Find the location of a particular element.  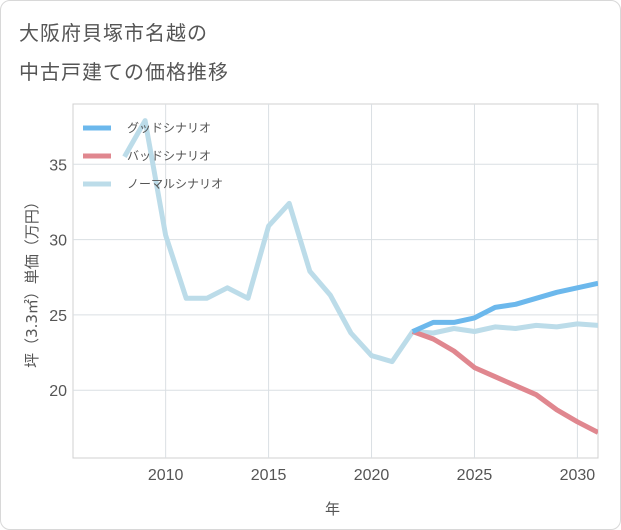

x-axis-ticks: 2010 2015 2020 2025 2030 is located at coordinates (371, 475).